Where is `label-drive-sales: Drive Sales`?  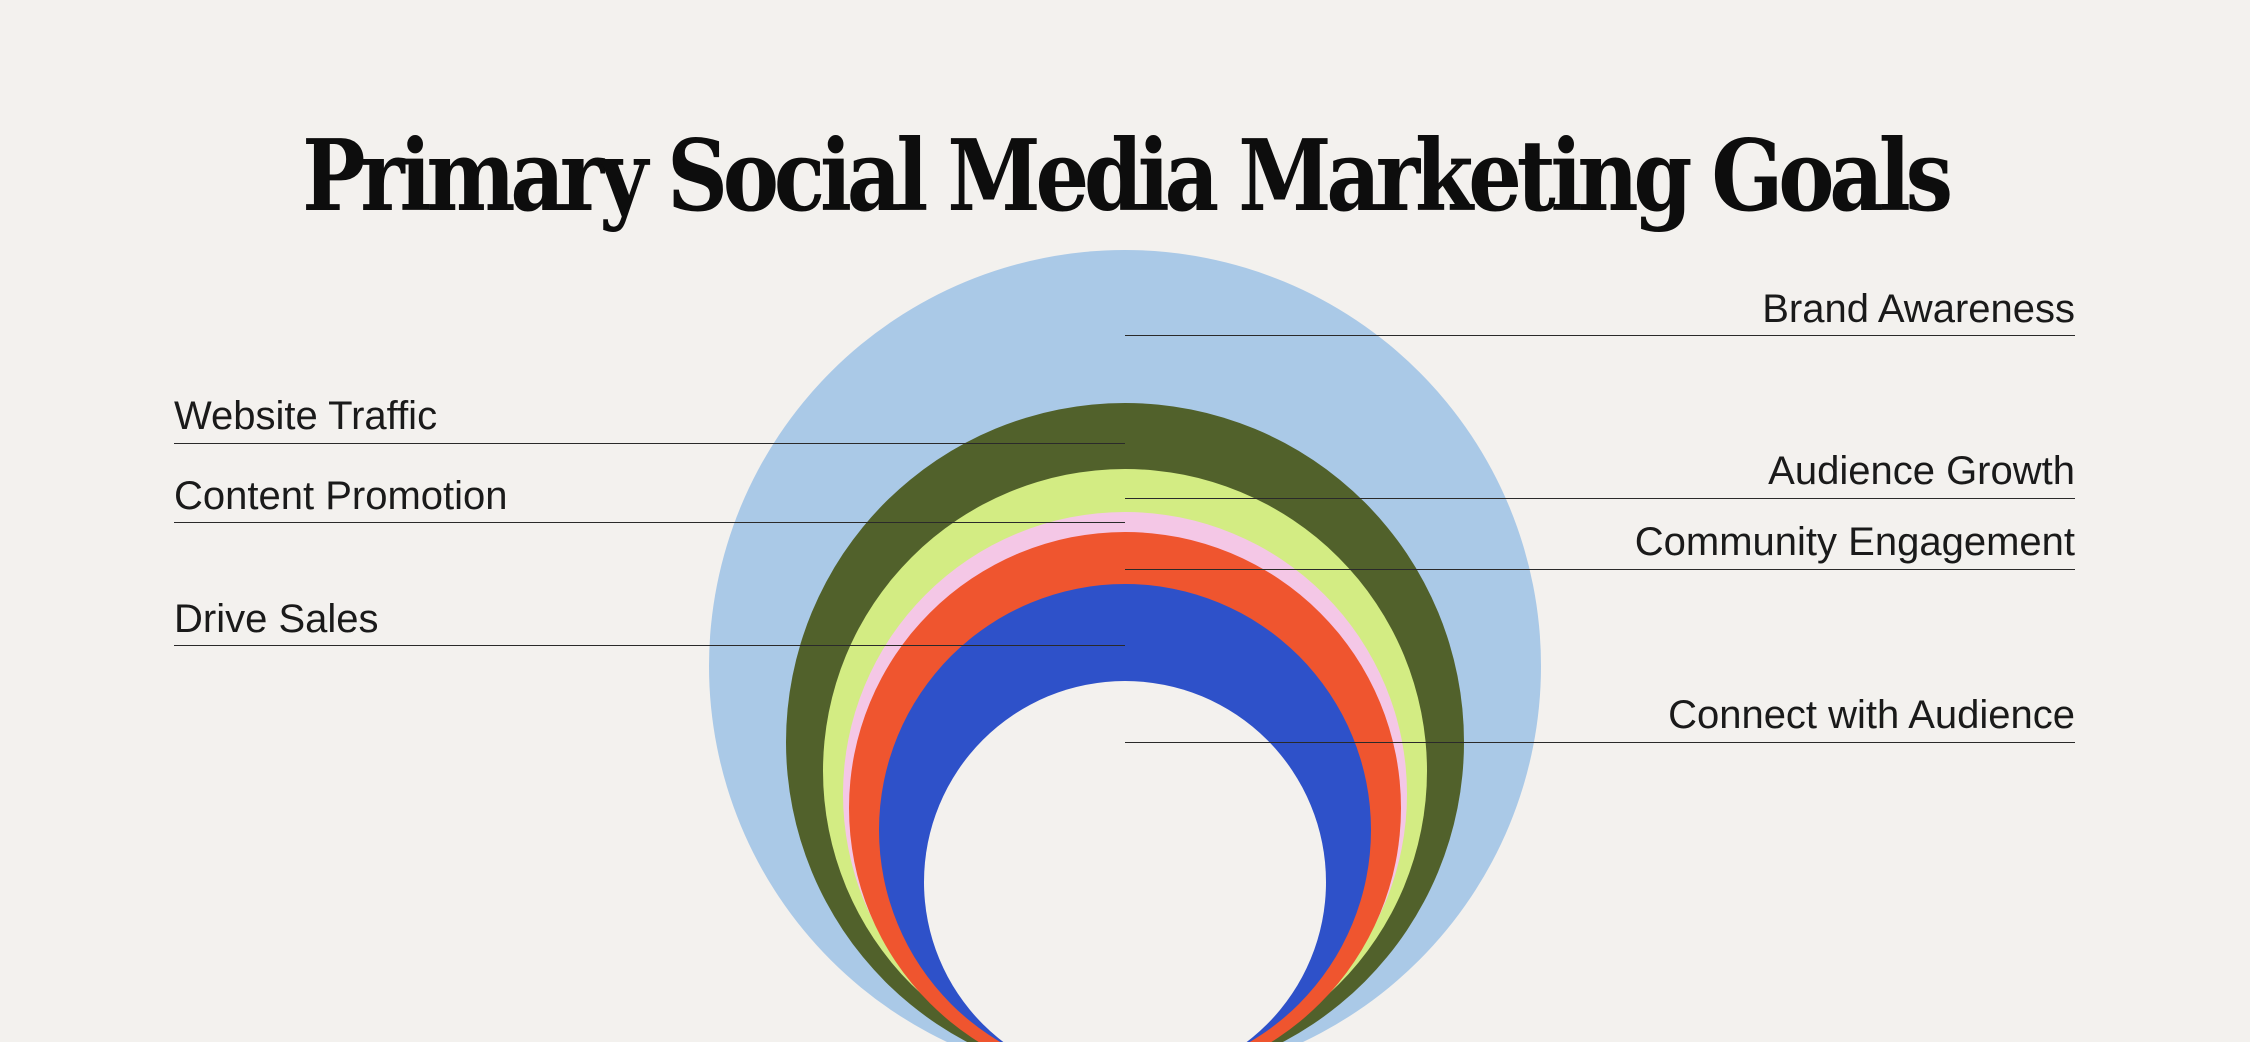
label-drive-sales: Drive Sales is located at coordinates (276, 619).